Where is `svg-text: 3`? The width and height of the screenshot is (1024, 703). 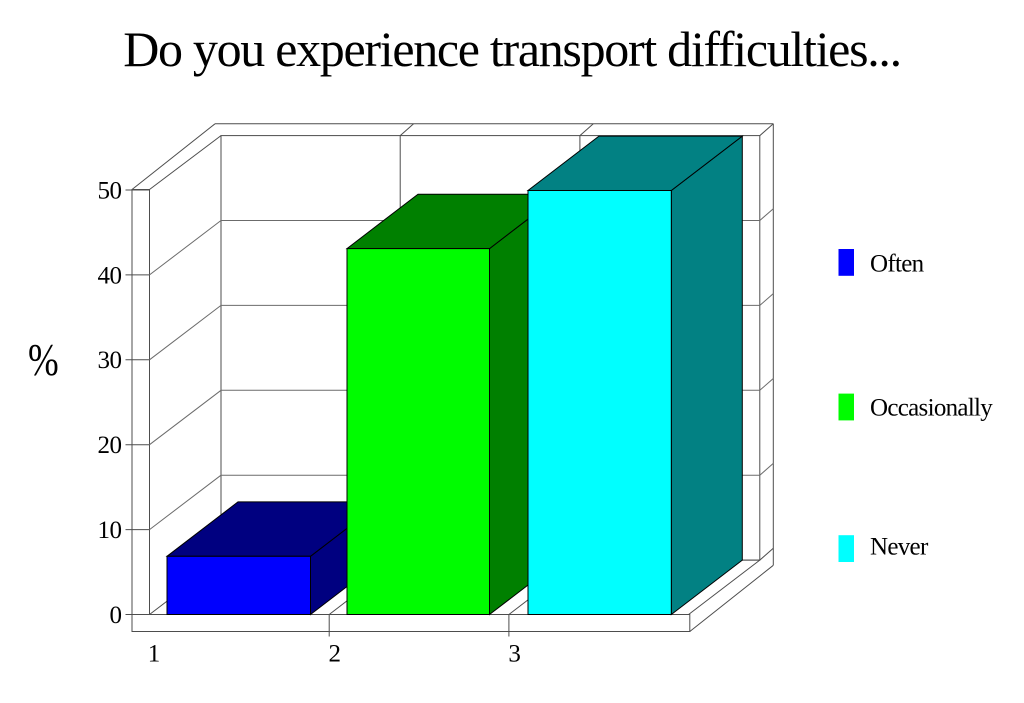 svg-text: 3 is located at coordinates (514, 654).